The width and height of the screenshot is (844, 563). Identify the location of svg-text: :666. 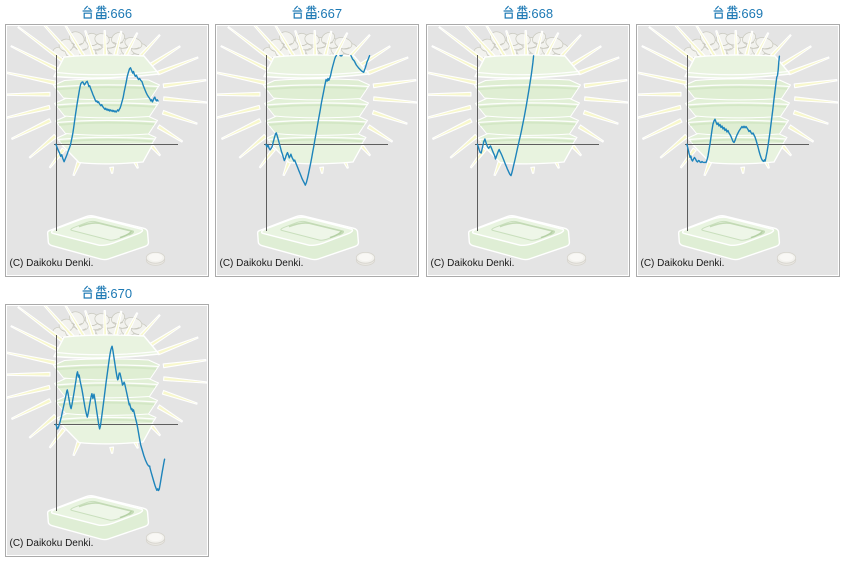
(118, 13).